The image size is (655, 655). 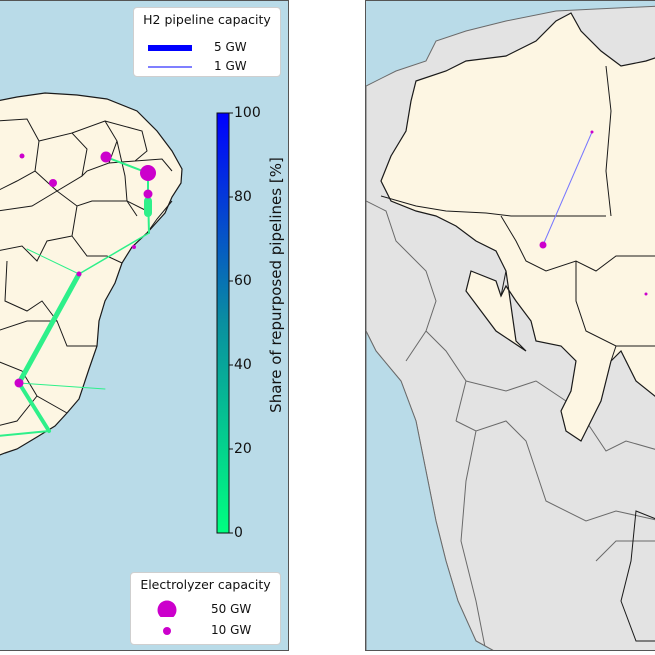 I want to click on colorbar-label: Share of repurposed pipelines [%], so click(x=276, y=285).